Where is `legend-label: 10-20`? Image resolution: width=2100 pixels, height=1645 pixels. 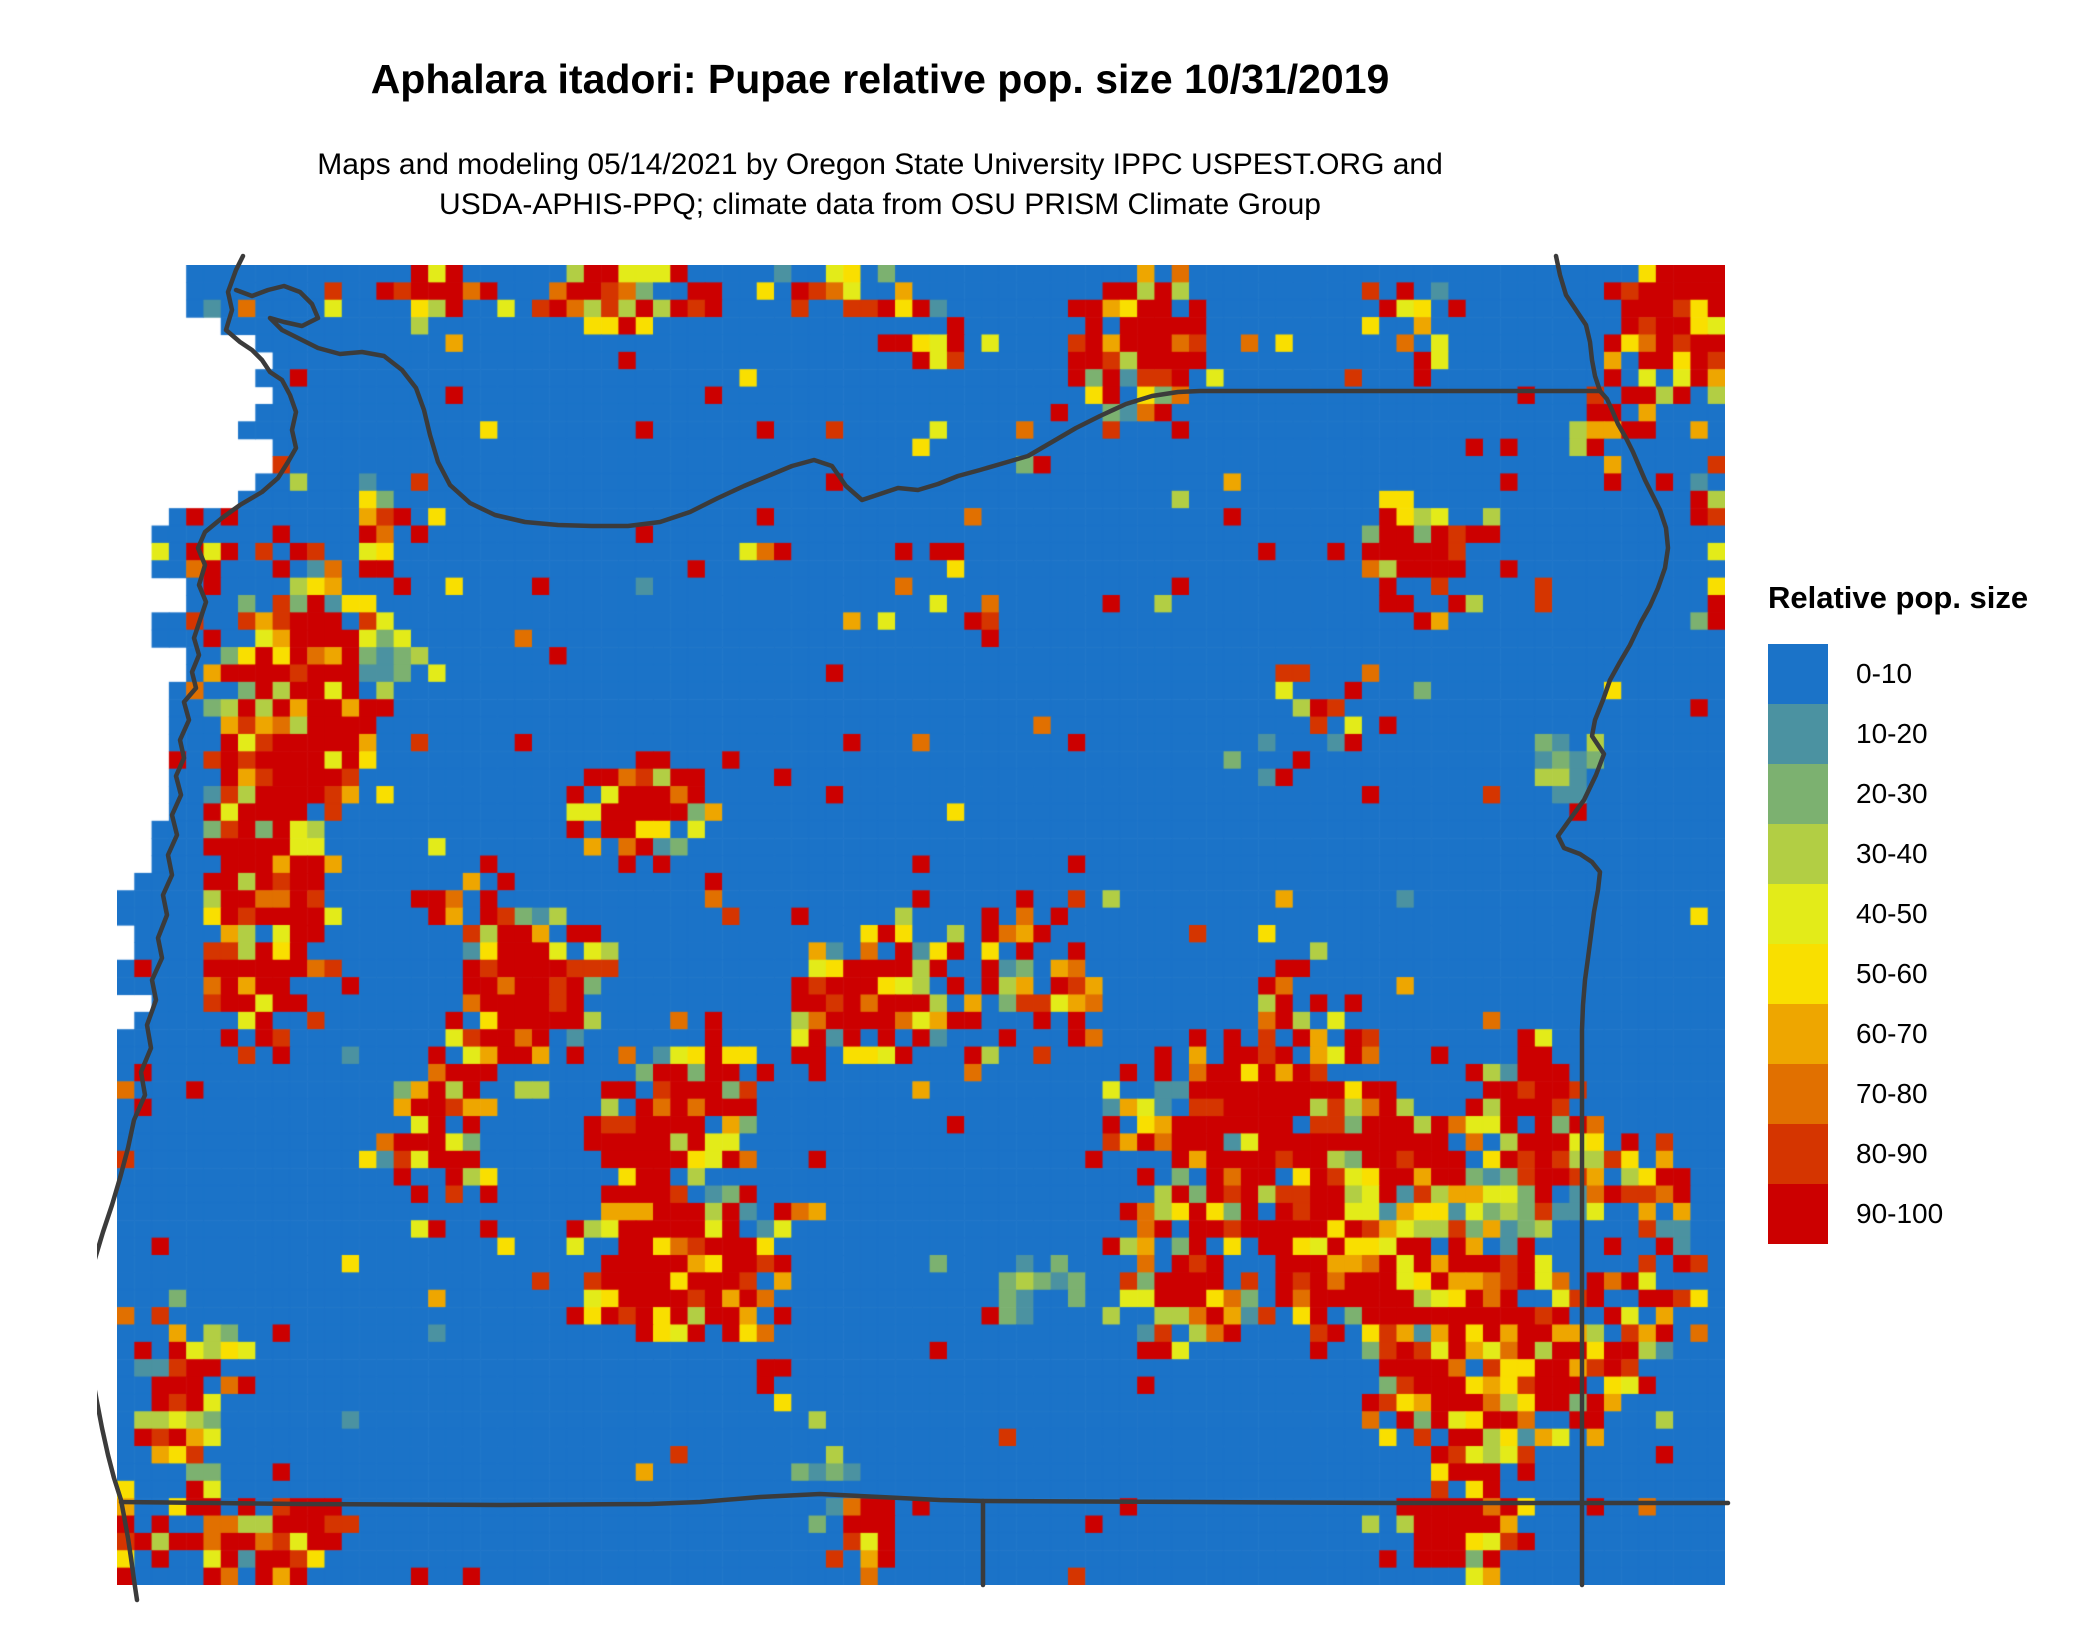 legend-label: 10-20 is located at coordinates (1892, 733).